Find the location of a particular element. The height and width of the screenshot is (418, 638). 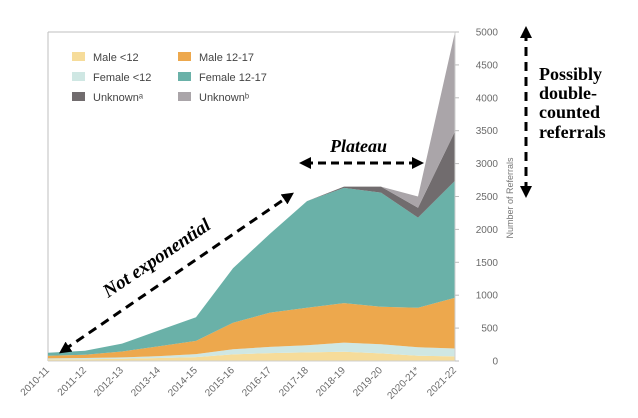

x-tick-label: 2016-17 is located at coordinates (257, 382).